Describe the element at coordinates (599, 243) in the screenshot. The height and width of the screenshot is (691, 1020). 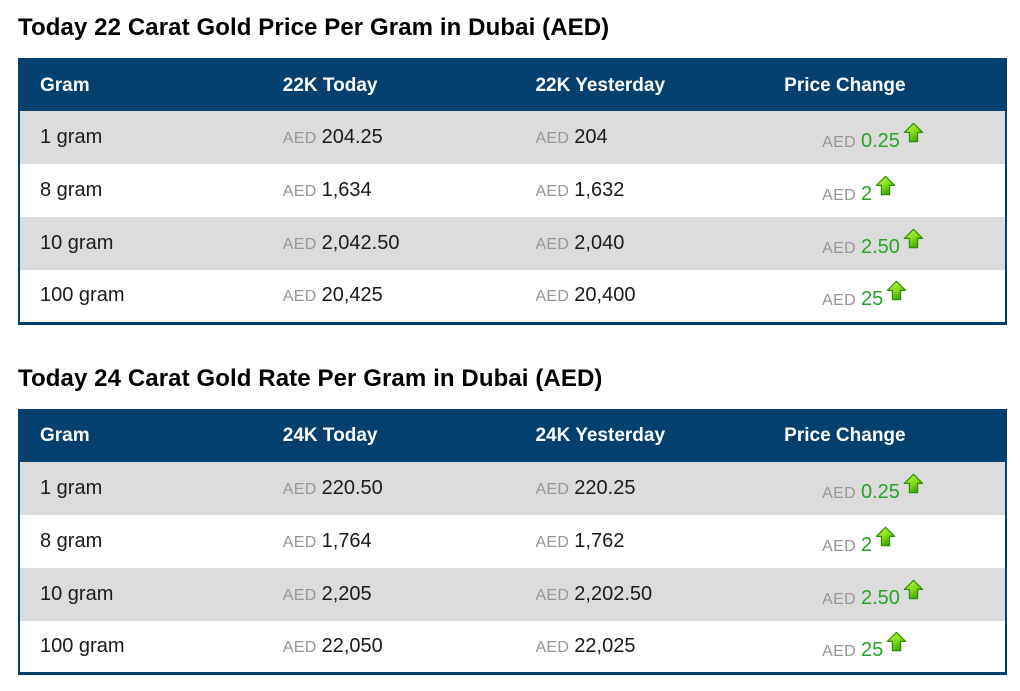
I see `price-value: 2,040` at that location.